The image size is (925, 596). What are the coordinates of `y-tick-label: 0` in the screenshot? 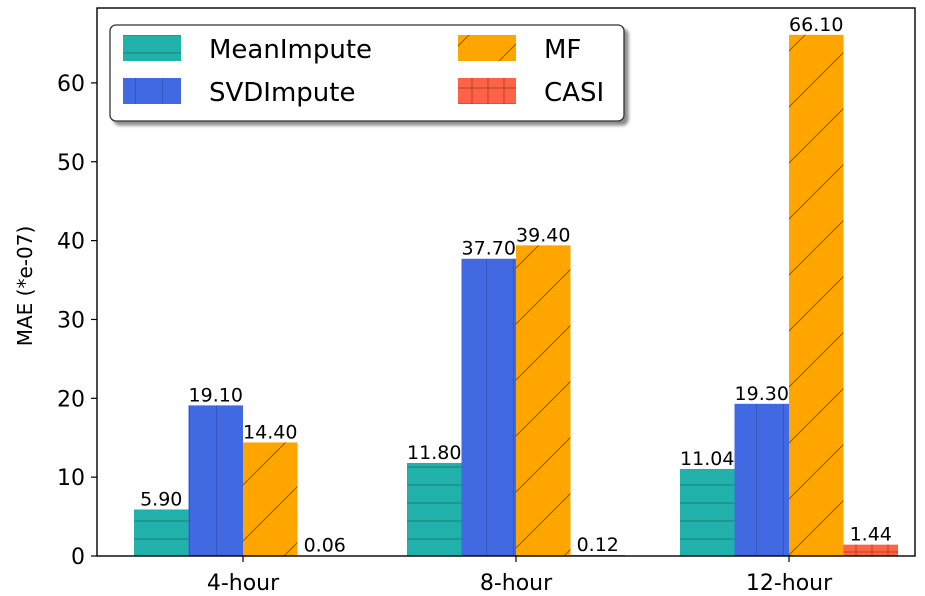 It's located at (78, 557).